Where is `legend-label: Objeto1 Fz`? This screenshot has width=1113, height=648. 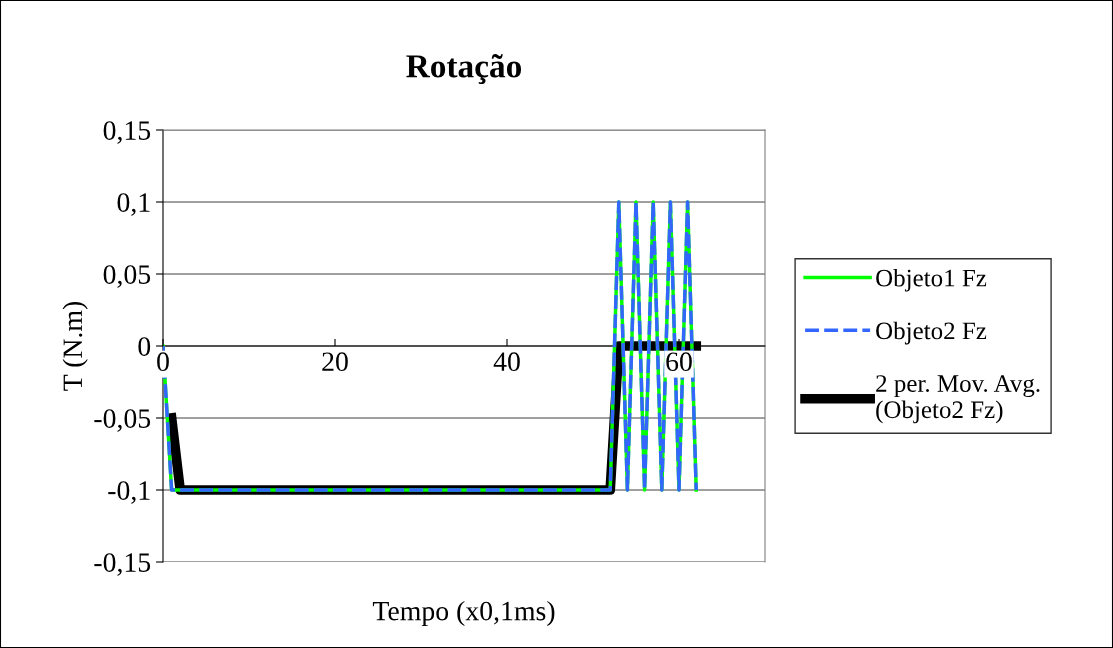
legend-label: Objeto1 Fz is located at coordinates (931, 280).